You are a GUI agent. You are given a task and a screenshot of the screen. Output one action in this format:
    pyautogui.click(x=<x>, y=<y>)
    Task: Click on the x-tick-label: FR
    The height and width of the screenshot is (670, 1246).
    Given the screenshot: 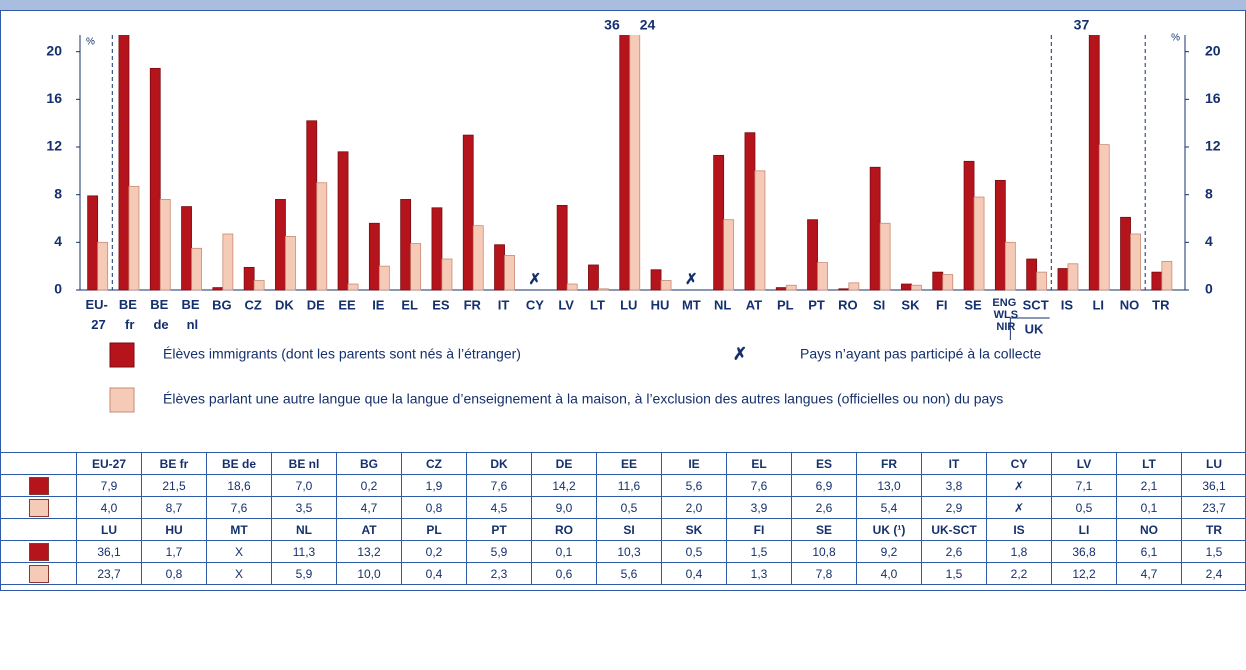 What is the action you would take?
    pyautogui.click(x=473, y=304)
    